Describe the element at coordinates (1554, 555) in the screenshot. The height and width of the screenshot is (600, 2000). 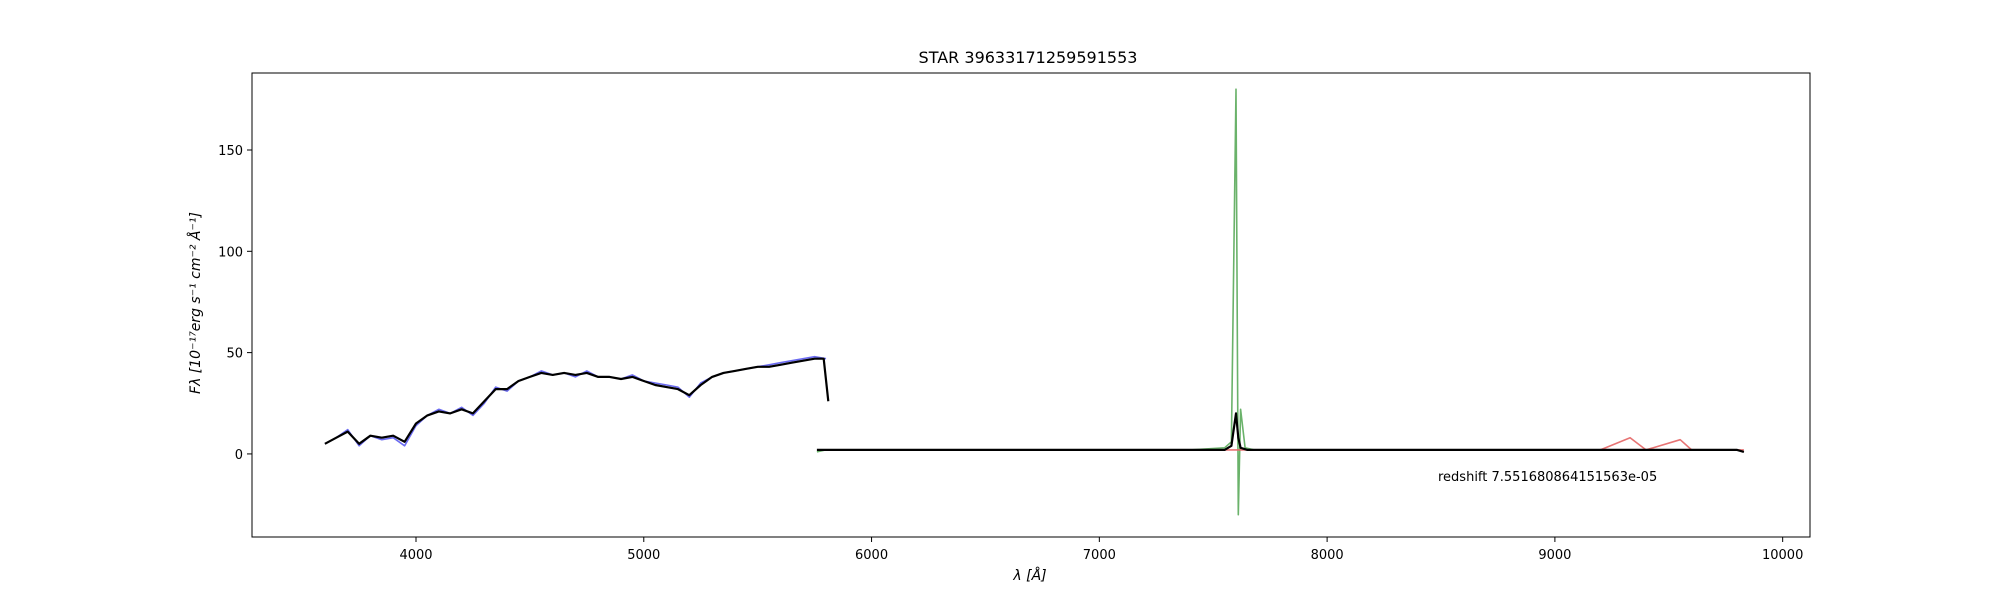
I see `x-tick-label: 9000` at that location.